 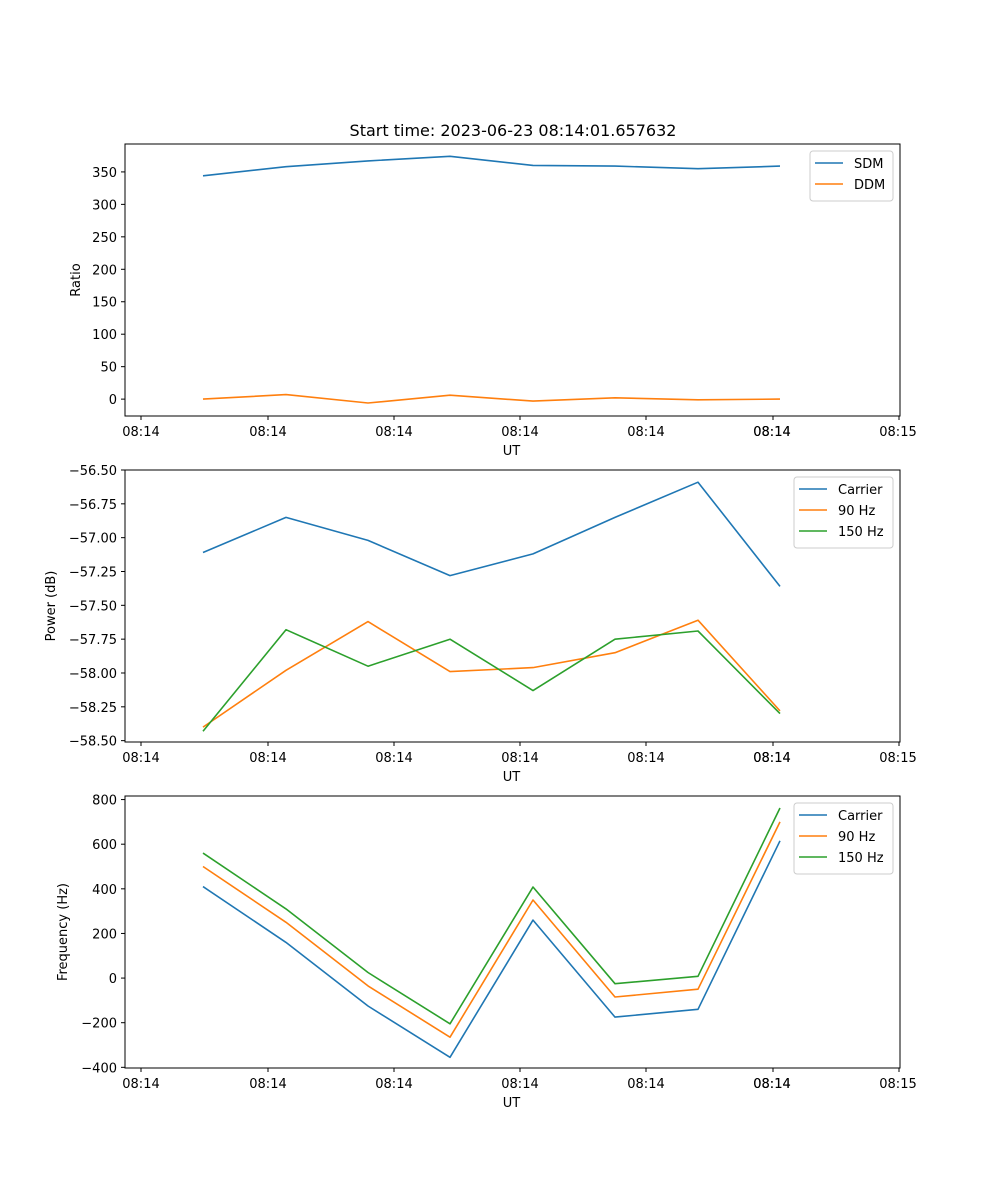 What do you see at coordinates (99, 1024) in the screenshot?
I see `y-tick-label: −200` at bounding box center [99, 1024].